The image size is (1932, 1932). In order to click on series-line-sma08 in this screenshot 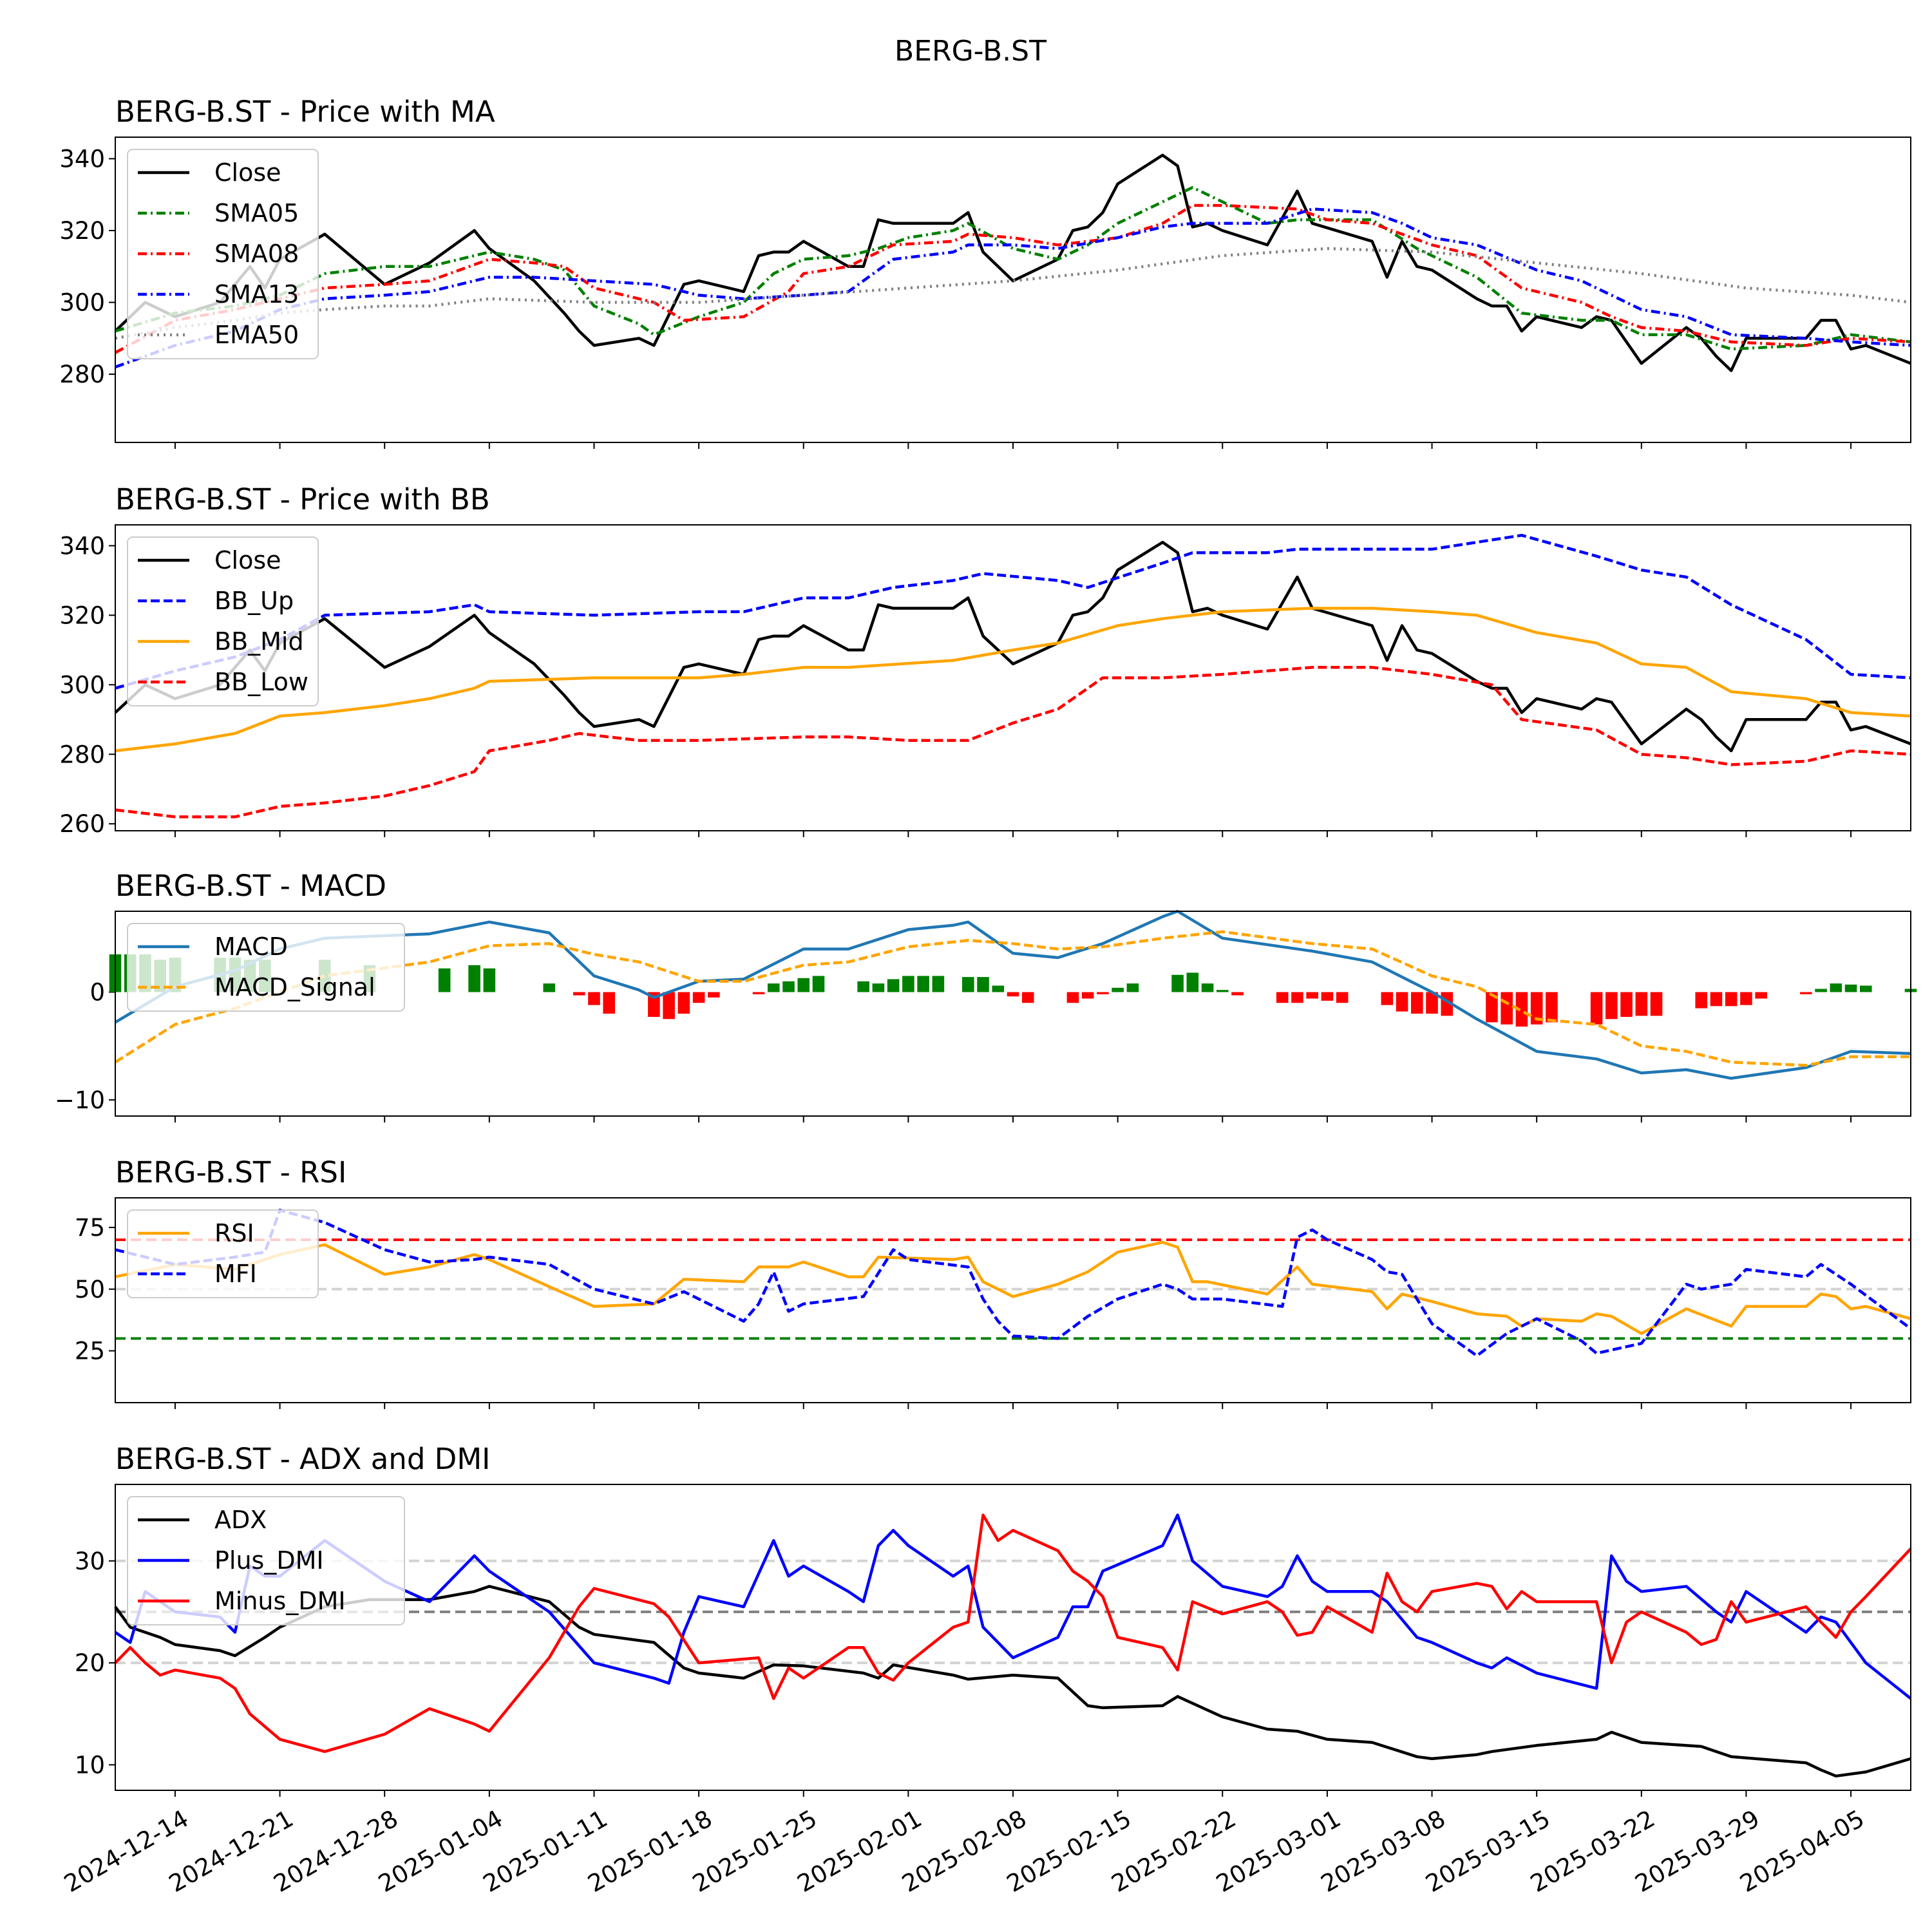, I will do `click(1012, 279)`.